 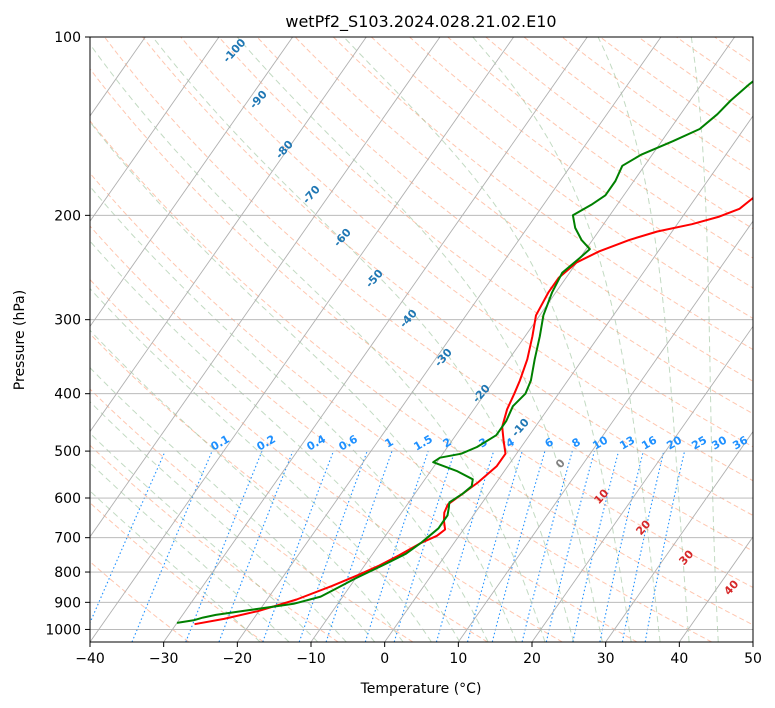 I want to click on y-tick-label: 800, so click(x=67, y=573).